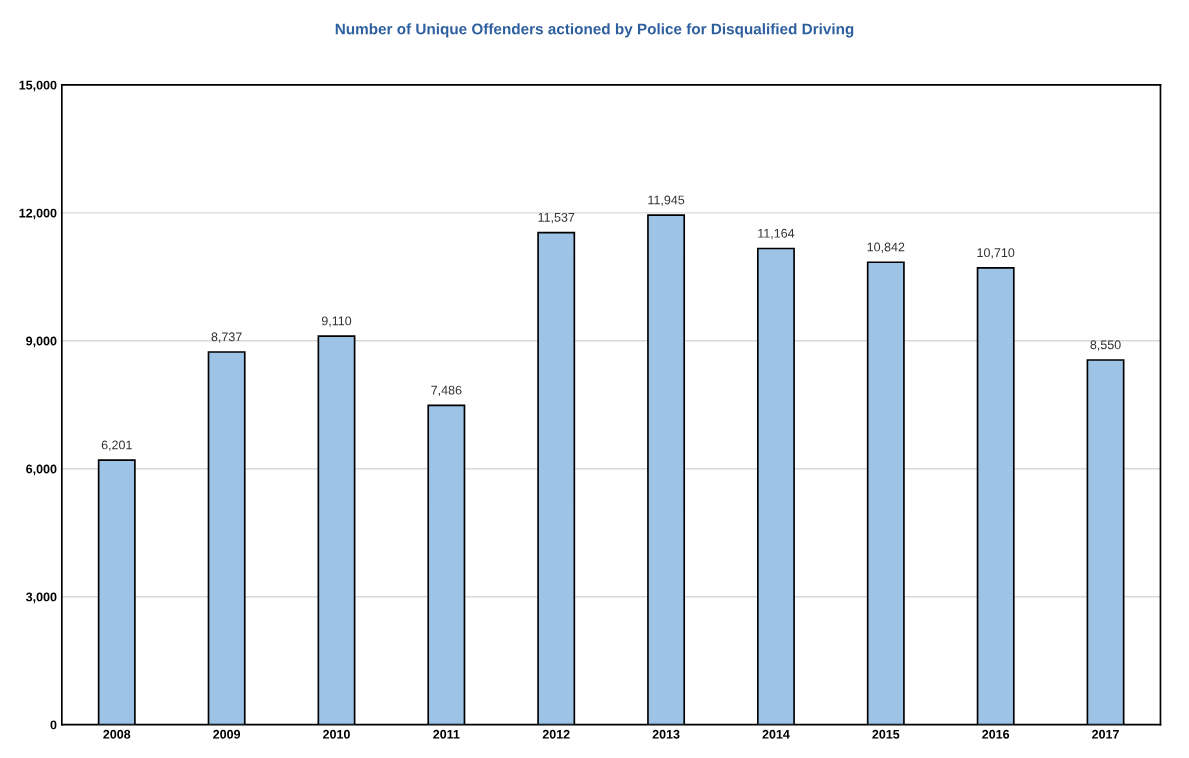 This screenshot has width=1189, height=758. What do you see at coordinates (1105, 734) in the screenshot?
I see `x-tick-label: 2017` at bounding box center [1105, 734].